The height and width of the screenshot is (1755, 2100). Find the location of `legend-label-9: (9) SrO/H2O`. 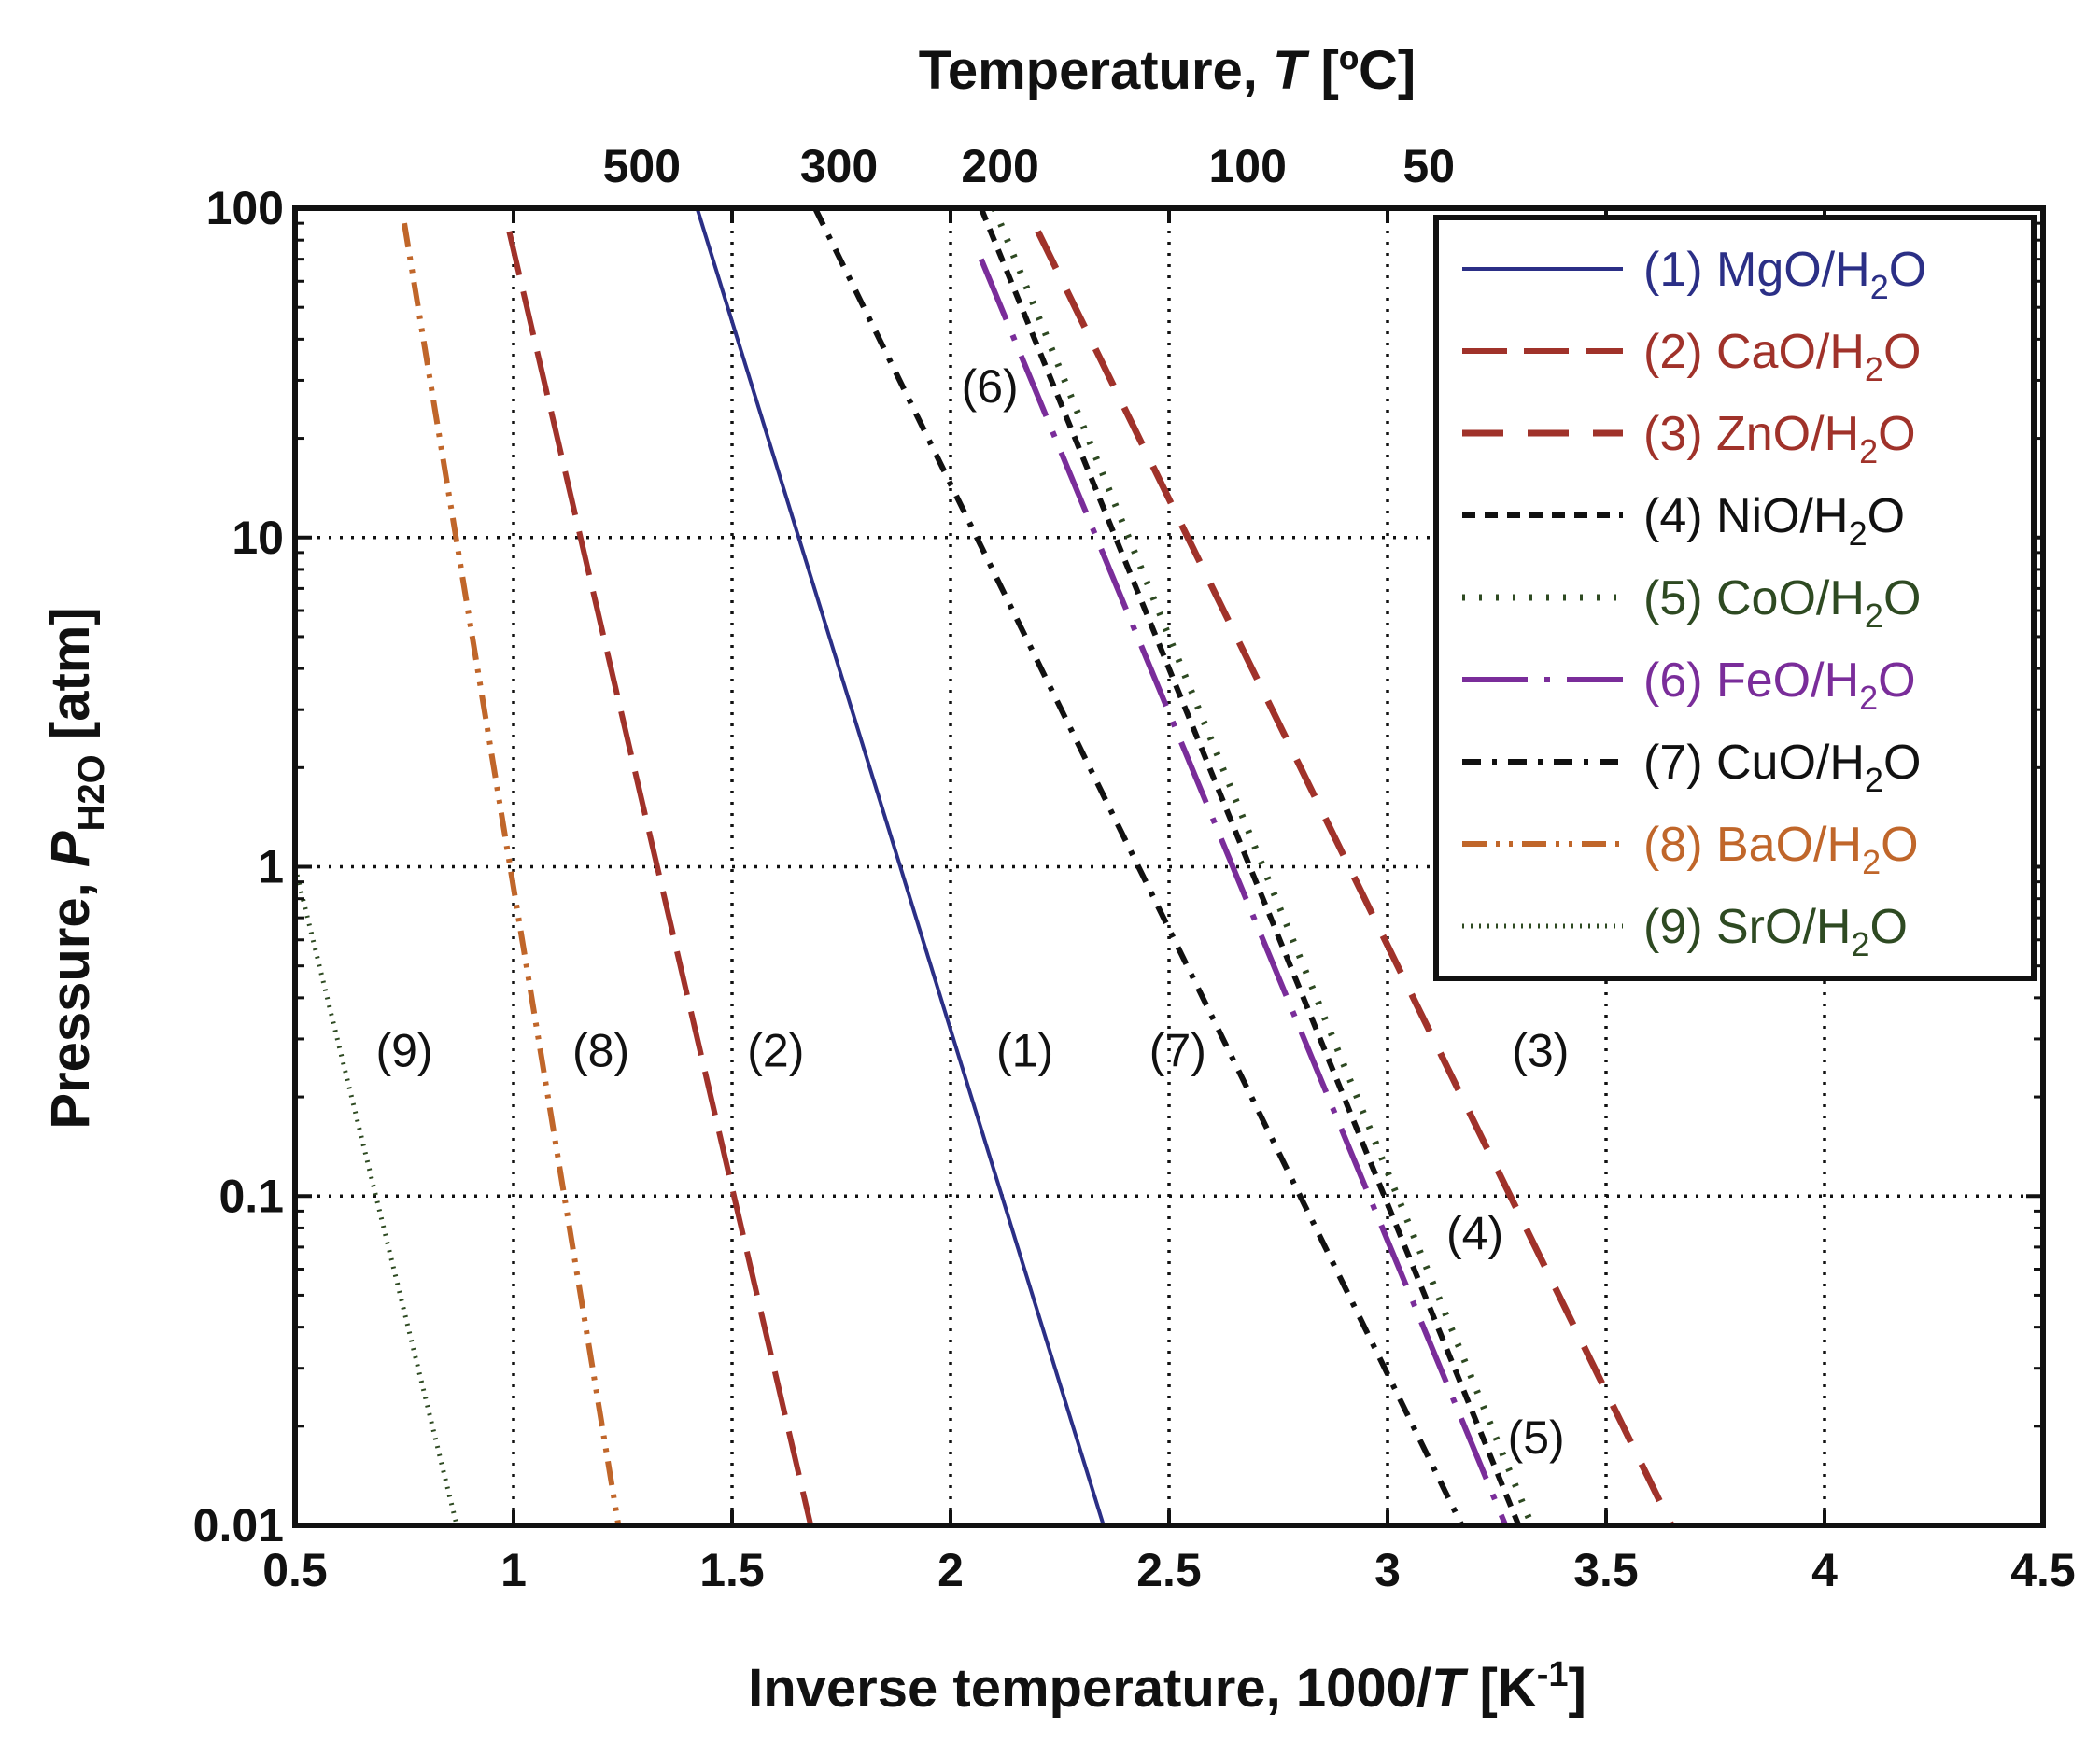

legend-label-9: (9) SrO/H2O is located at coordinates (1775, 931).